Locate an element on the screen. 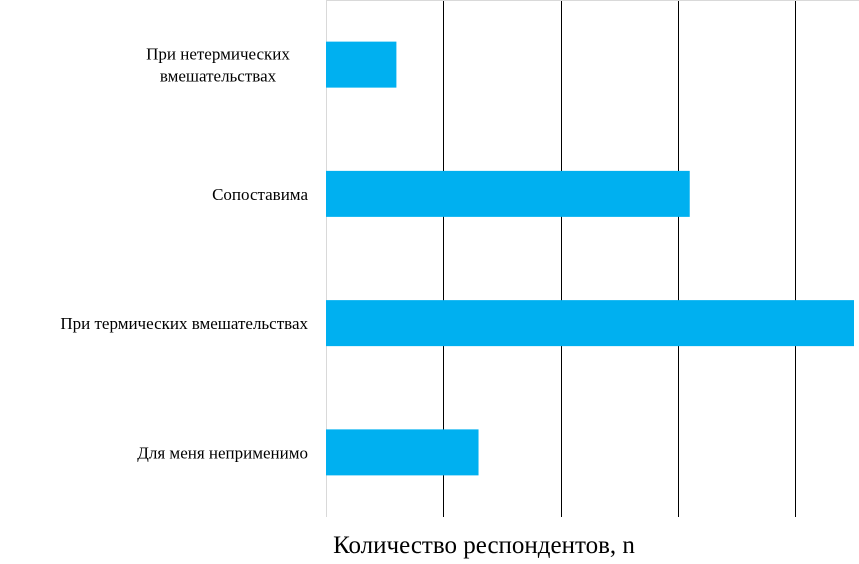  category-label-line-2-0: При термических вмешательствах is located at coordinates (184, 323).